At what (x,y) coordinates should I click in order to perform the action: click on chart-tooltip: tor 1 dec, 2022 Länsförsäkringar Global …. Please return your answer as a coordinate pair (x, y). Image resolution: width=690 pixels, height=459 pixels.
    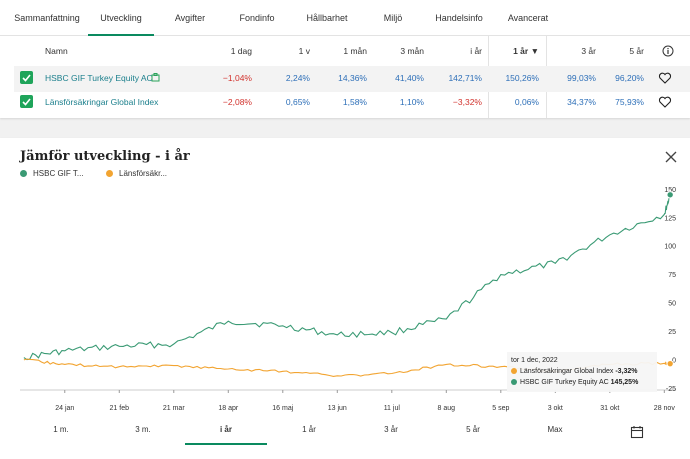
    Looking at the image, I should click on (582, 372).